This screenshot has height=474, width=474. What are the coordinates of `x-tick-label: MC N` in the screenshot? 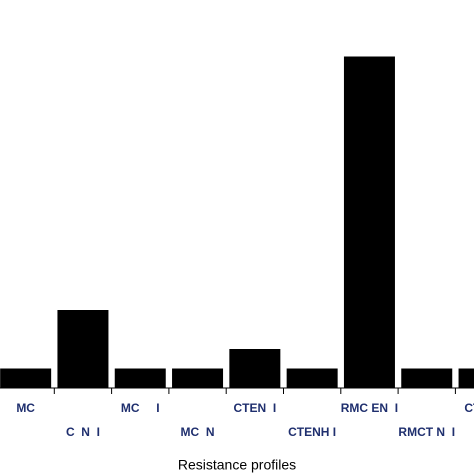 It's located at (198, 432).